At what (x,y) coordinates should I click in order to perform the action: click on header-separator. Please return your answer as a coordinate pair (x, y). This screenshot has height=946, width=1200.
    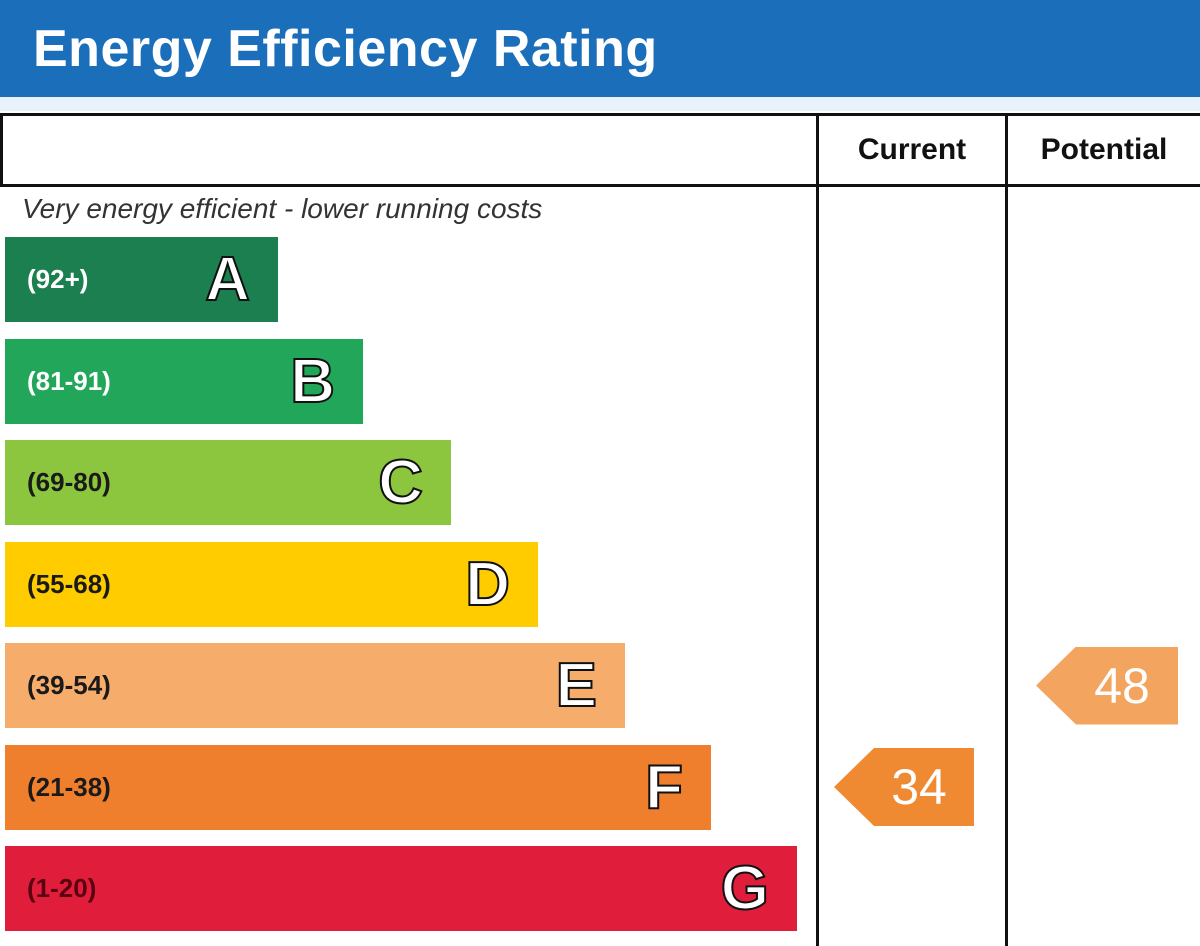
    Looking at the image, I should click on (600, 104).